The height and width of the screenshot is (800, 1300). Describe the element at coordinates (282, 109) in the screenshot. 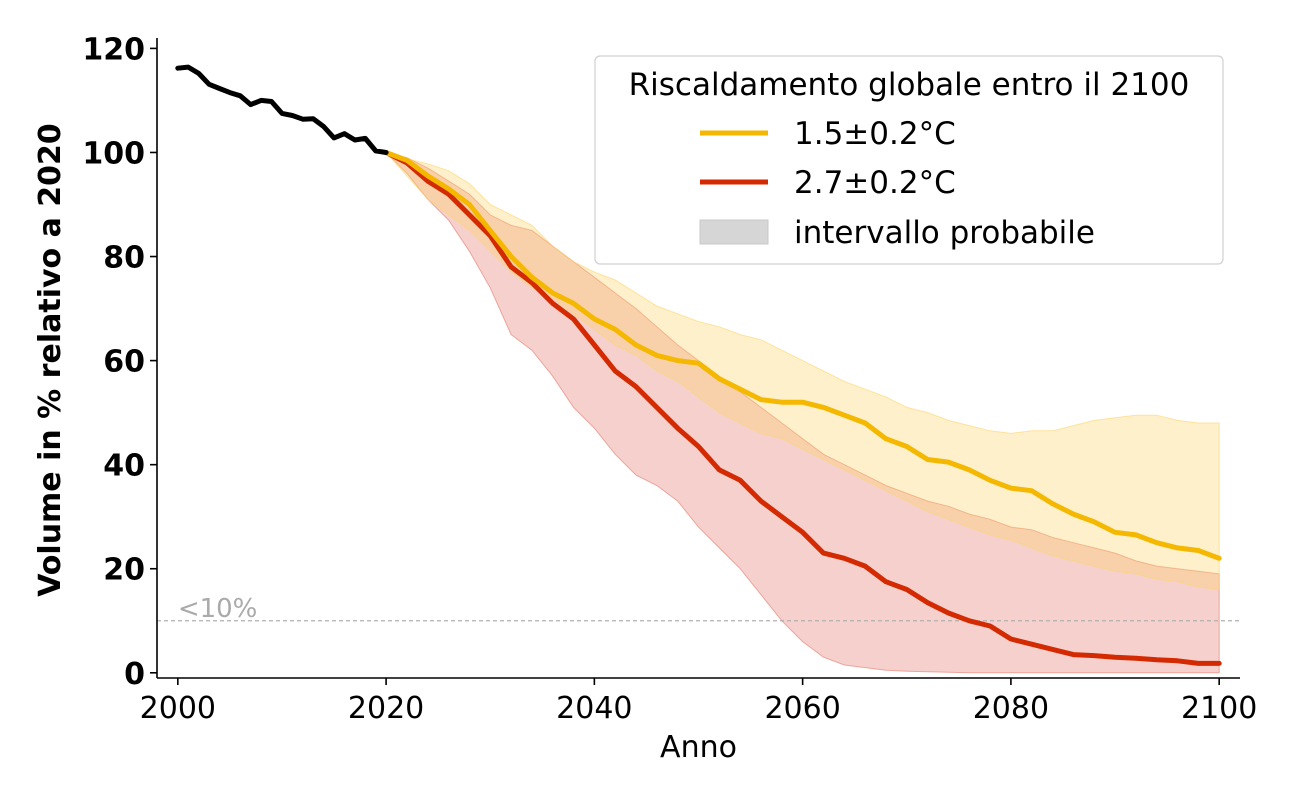

I see `history-line` at that location.